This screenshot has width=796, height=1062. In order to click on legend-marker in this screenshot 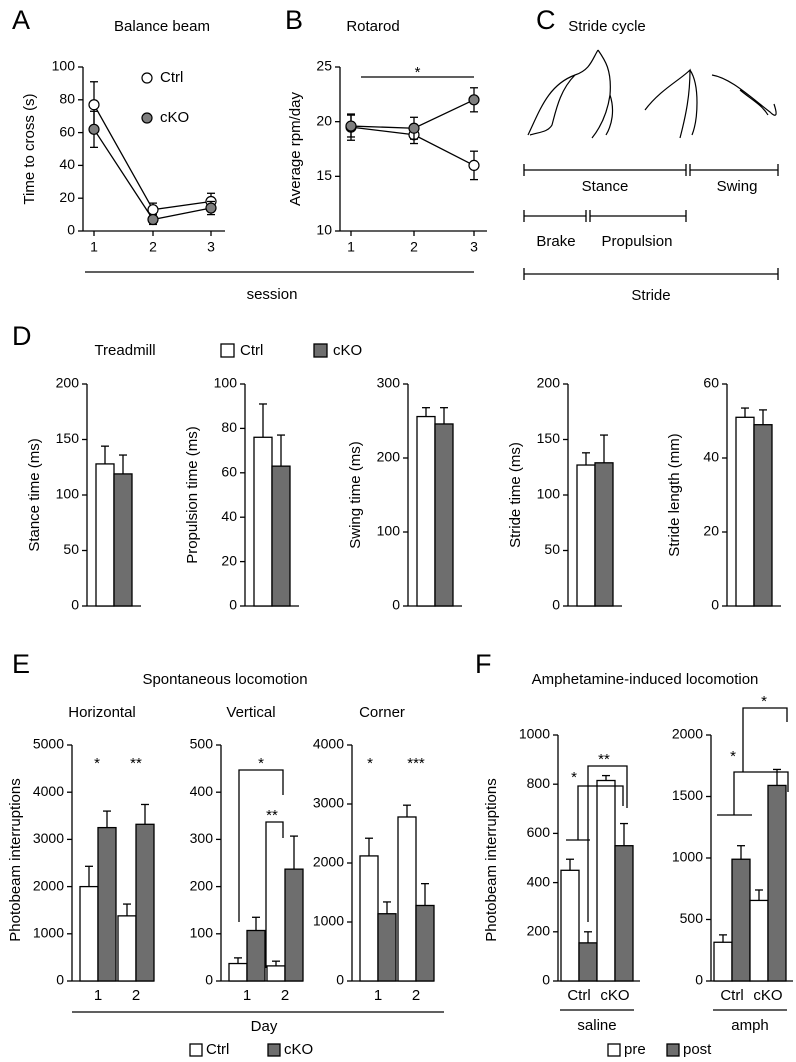, I will do `click(147, 118)`.